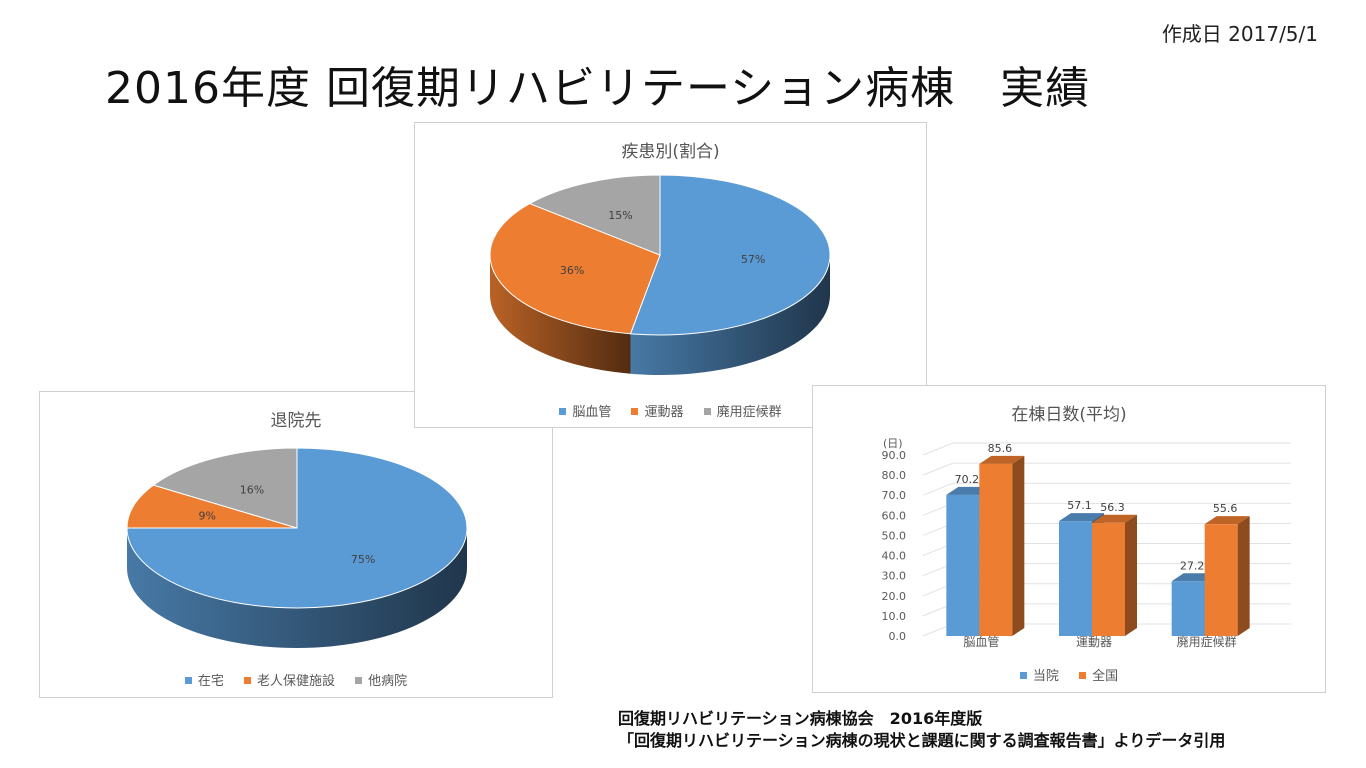 This screenshot has width=1366, height=768. I want to click on pie-data-label: 75%, so click(363, 559).